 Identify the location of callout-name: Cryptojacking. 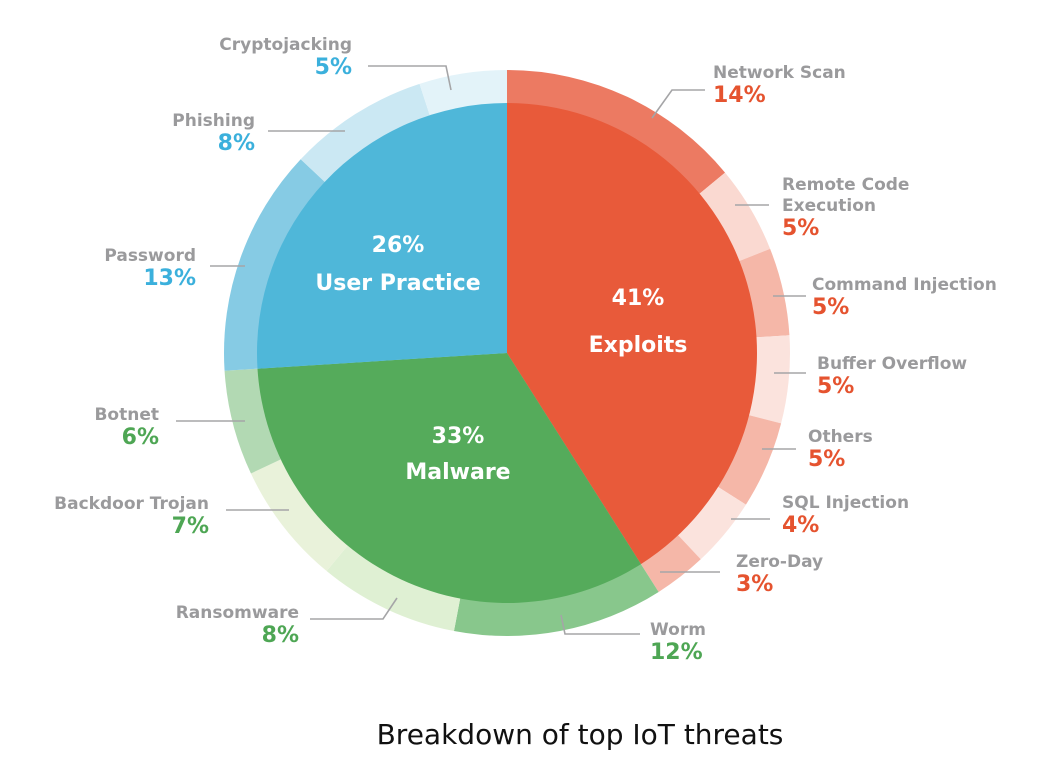
(285, 45).